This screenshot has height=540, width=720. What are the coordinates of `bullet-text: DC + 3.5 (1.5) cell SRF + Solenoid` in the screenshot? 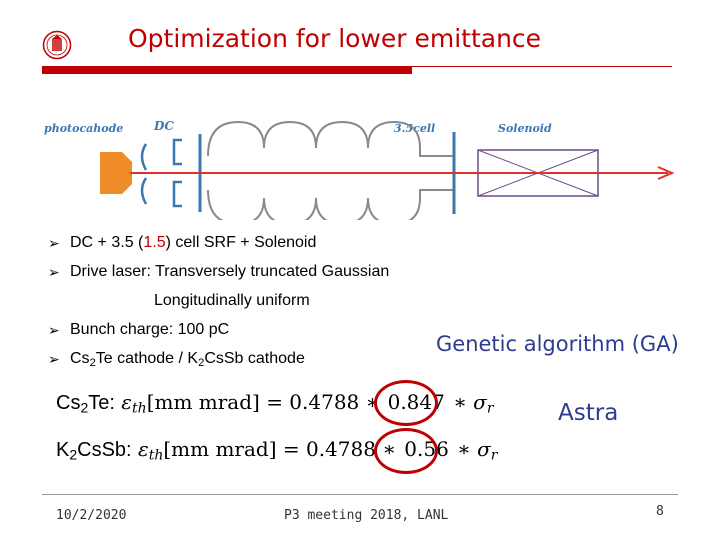 It's located at (193, 242).